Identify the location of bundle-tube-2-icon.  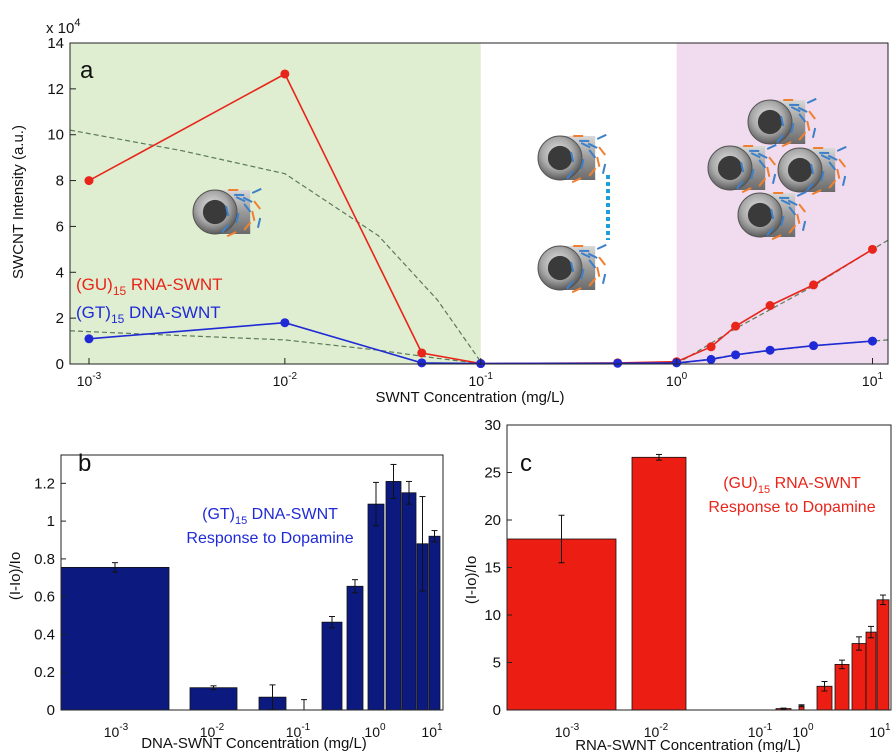
(812, 170).